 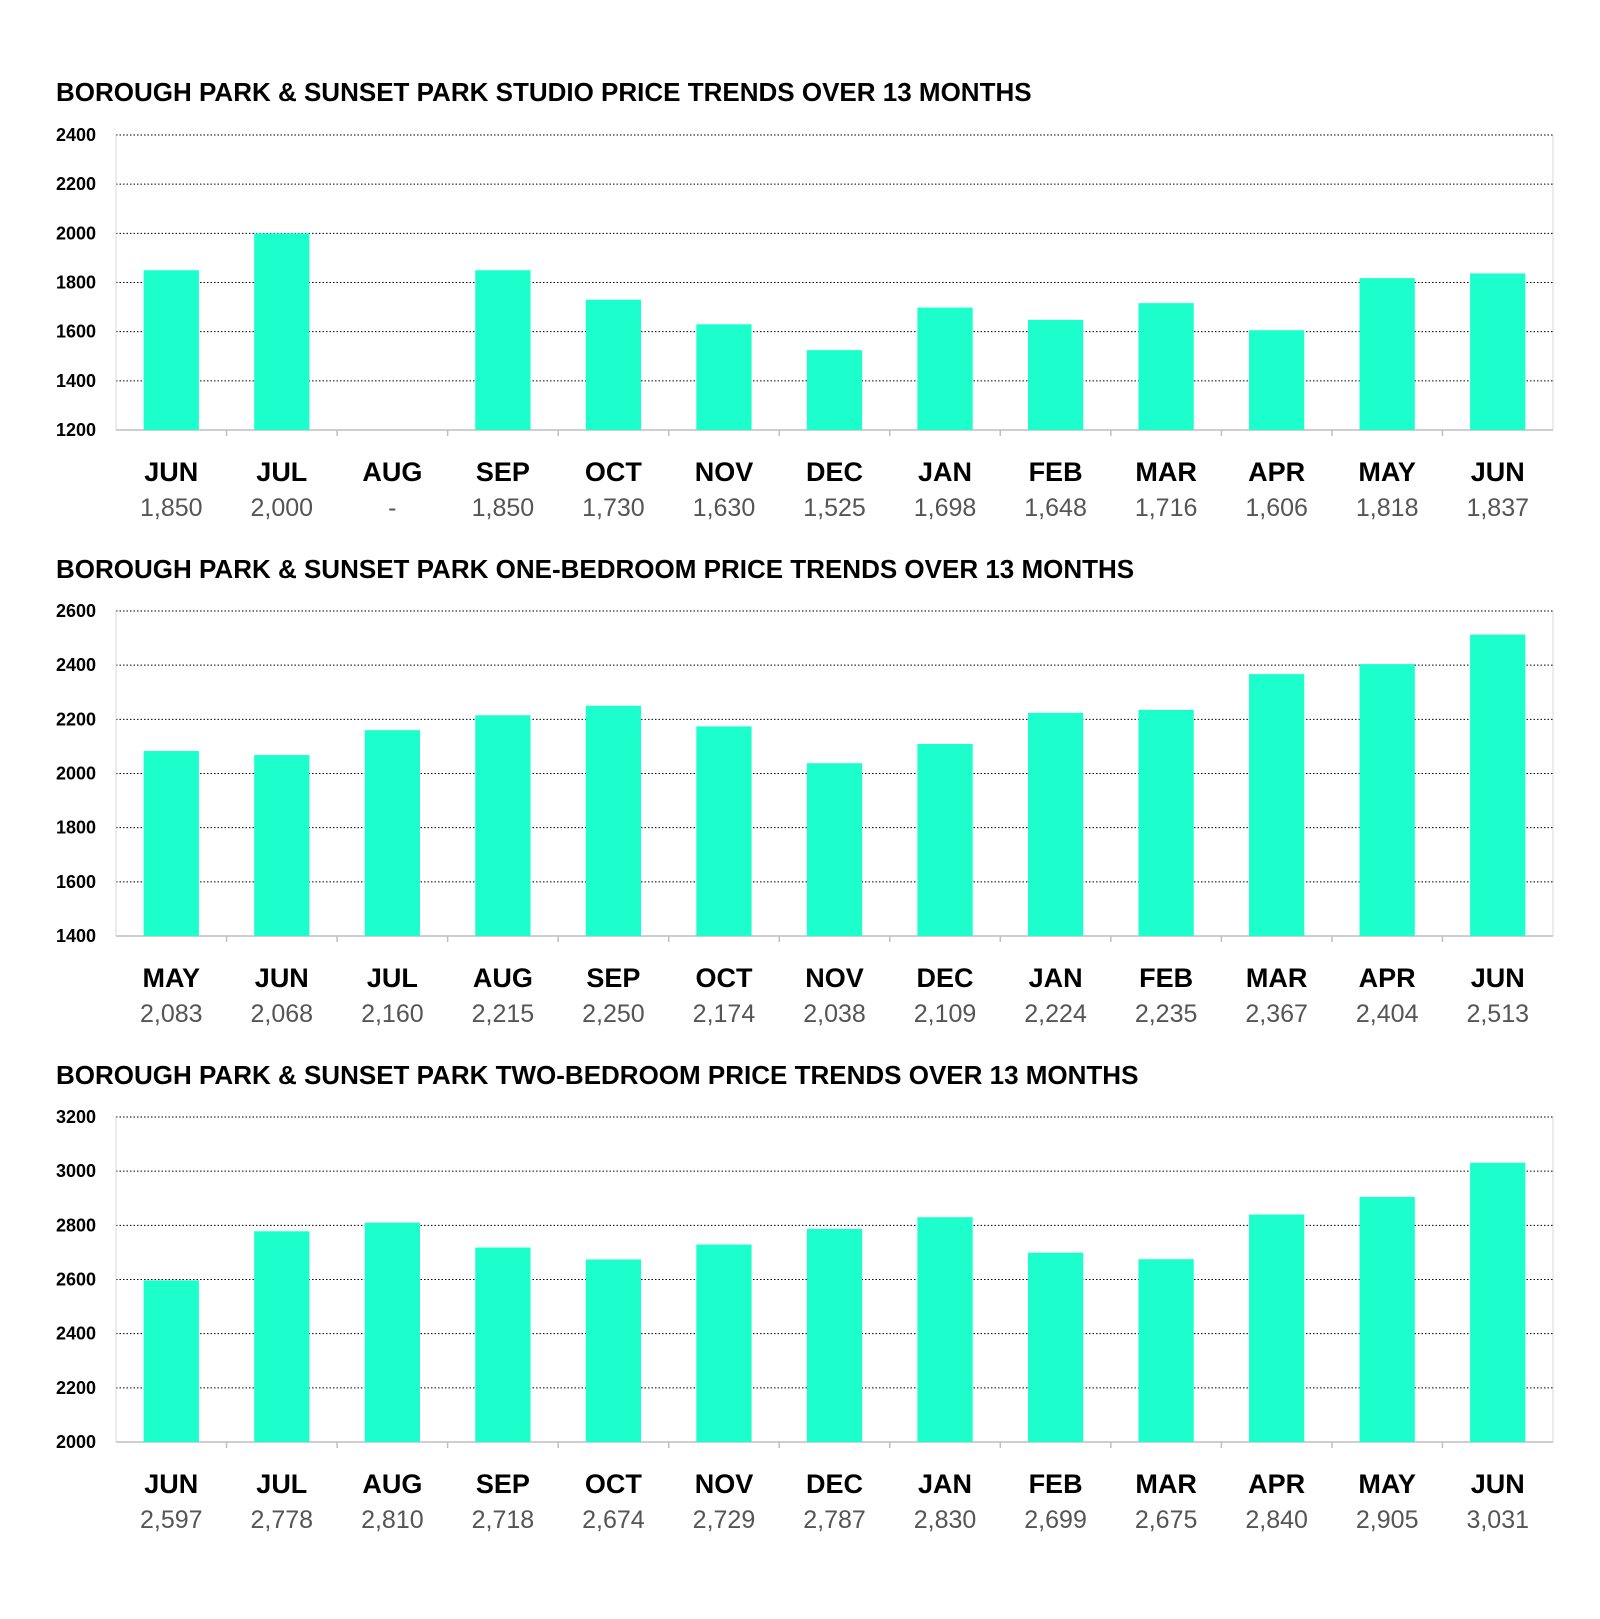 I want to click on value-label: 2,778, so click(x=282, y=1520).